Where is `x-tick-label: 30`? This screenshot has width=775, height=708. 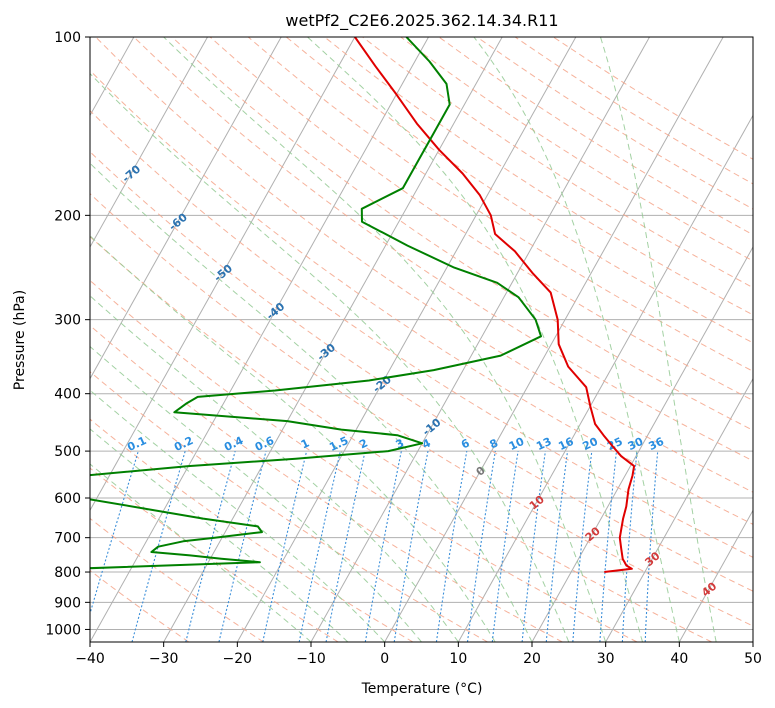 x-tick-label: 30 is located at coordinates (606, 659).